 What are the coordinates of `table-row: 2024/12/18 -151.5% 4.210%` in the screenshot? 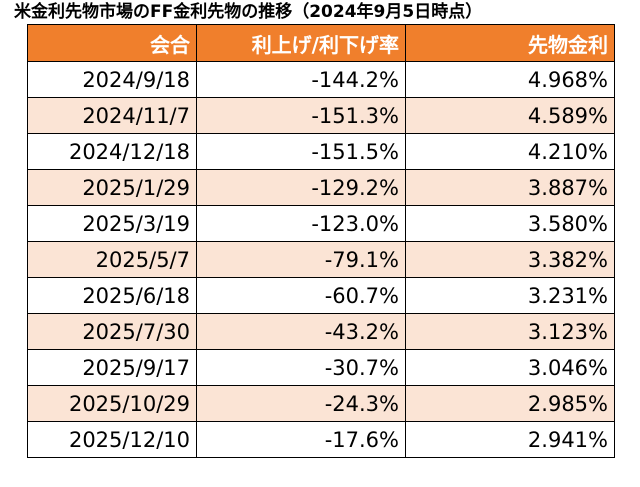 It's located at (321, 151).